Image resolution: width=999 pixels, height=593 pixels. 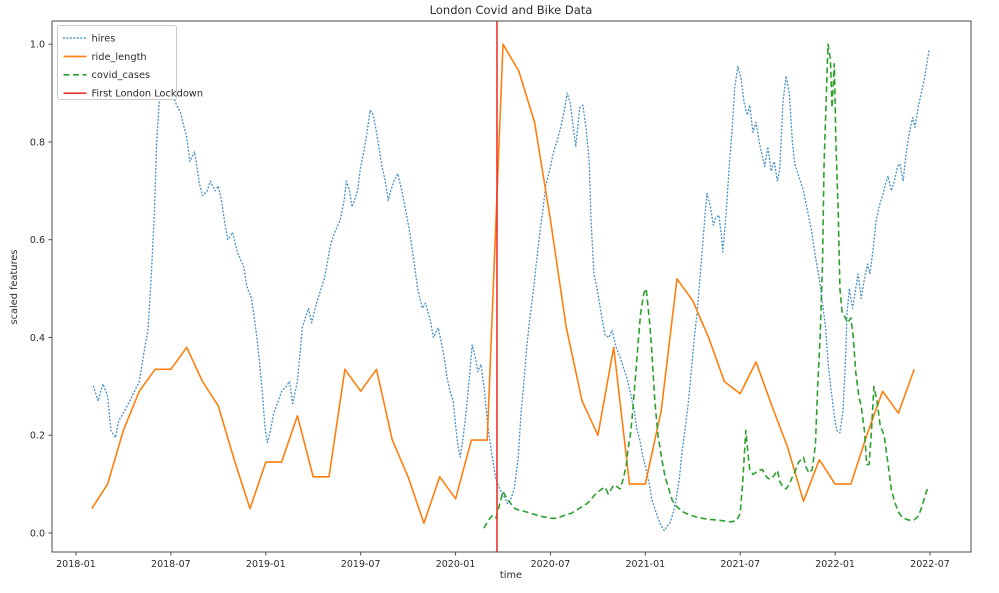 I want to click on x-tick-label: 2020-01, so click(x=456, y=564).